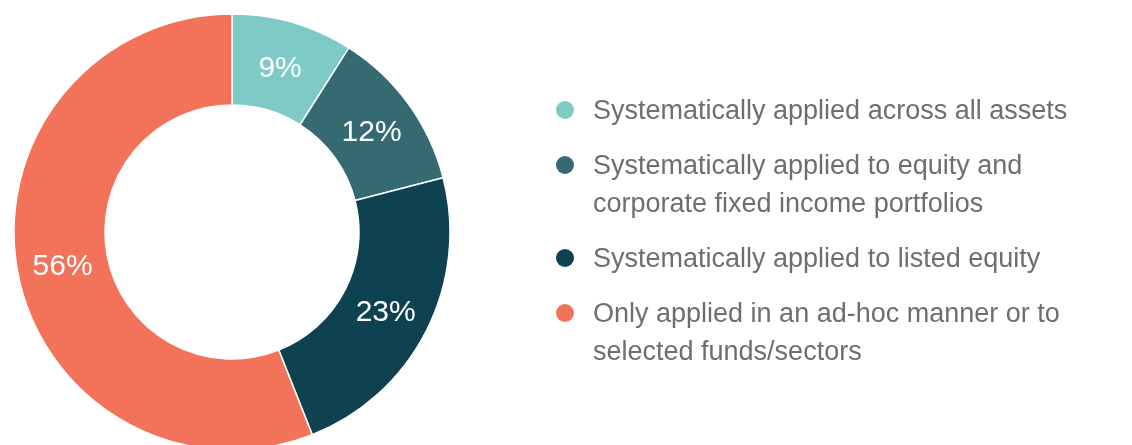 The height and width of the screenshot is (445, 1132). I want to click on legend-label: Only applied in an ad-hoc manner or to selected funds/sectors, so click(826, 332).